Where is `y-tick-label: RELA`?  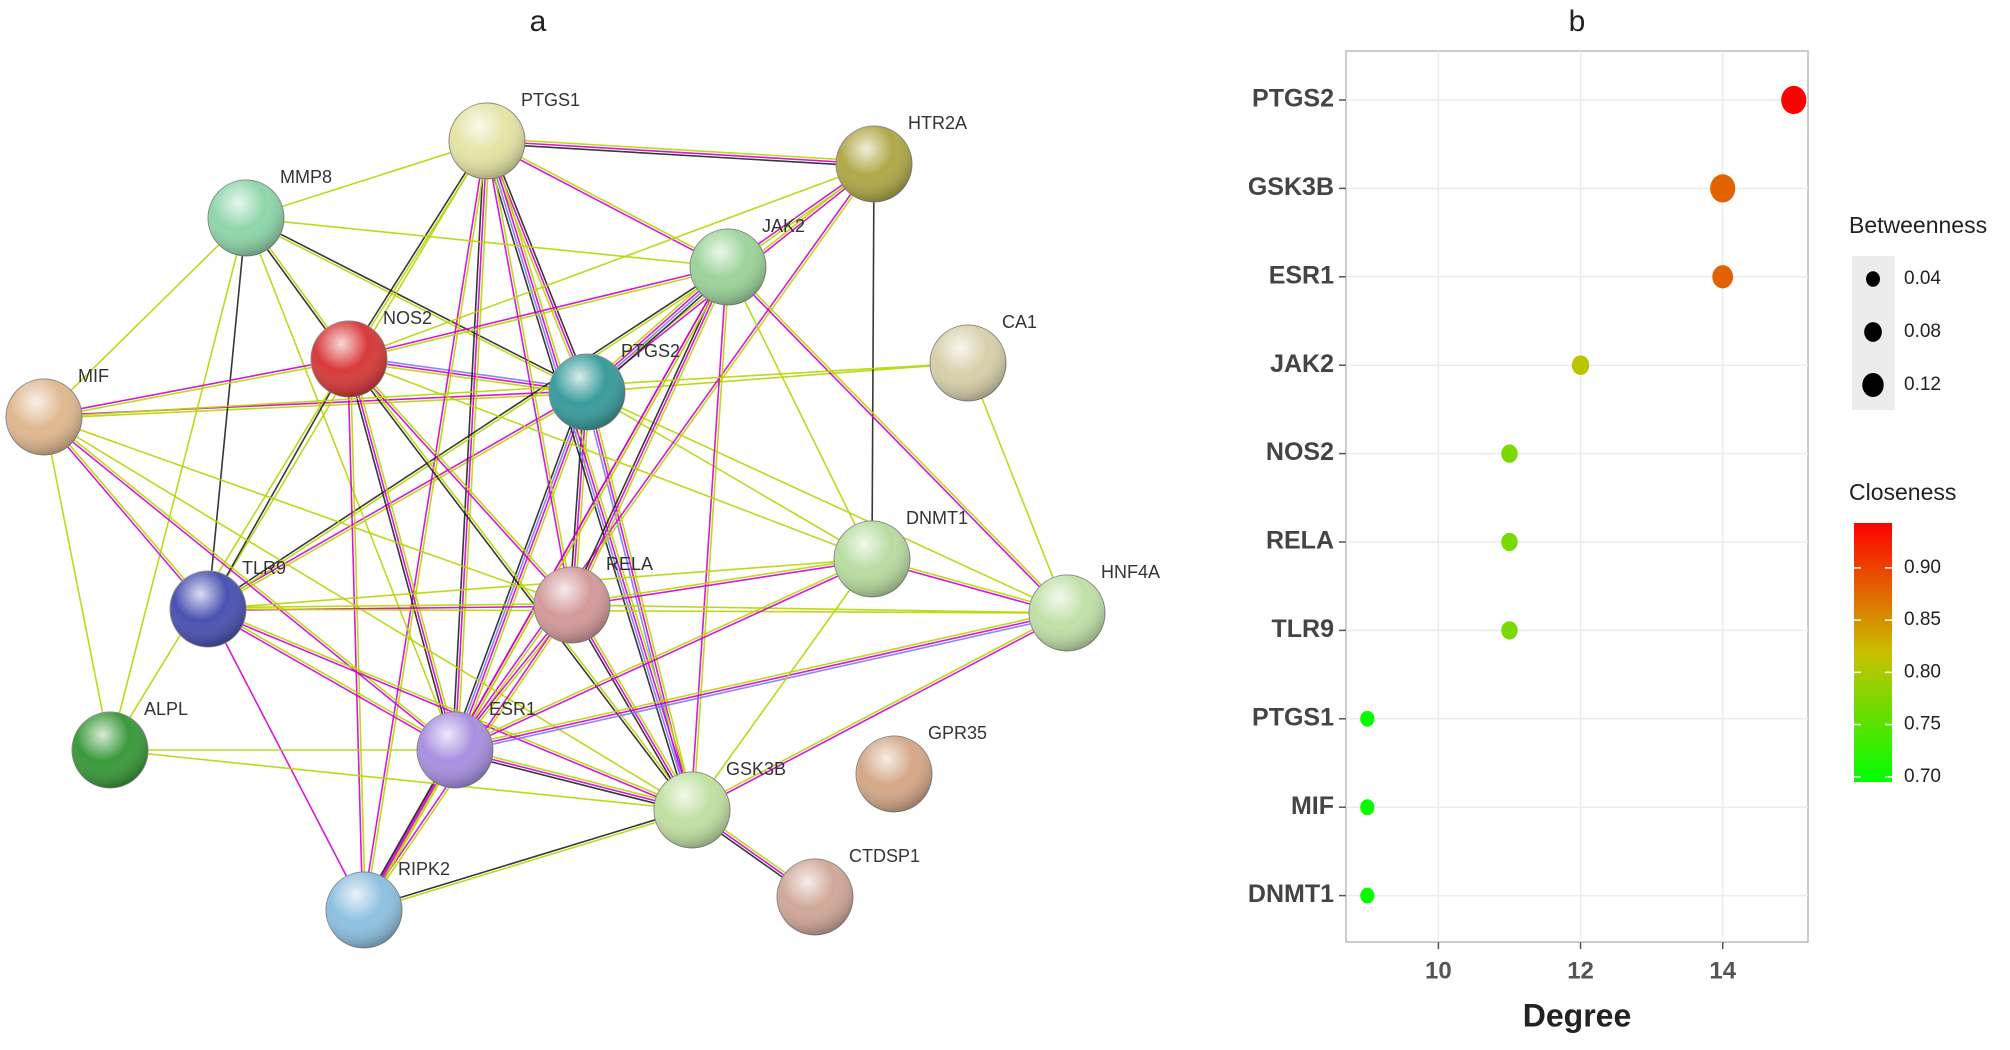
y-tick-label: RELA is located at coordinates (1300, 541).